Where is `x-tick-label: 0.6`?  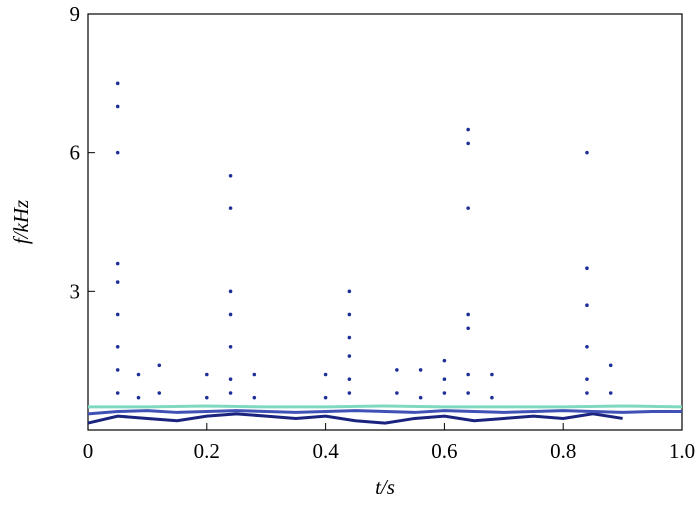
x-tick-label: 0.6 is located at coordinates (444, 451).